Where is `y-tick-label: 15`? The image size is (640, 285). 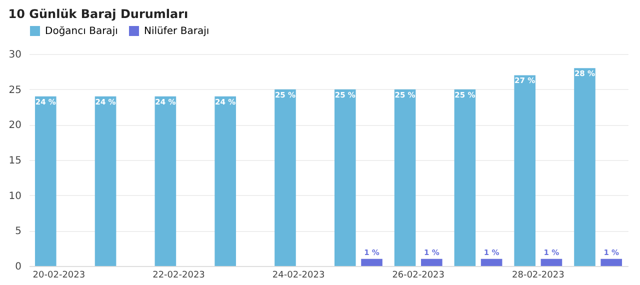
y-tick-label: 15 is located at coordinates (15, 161).